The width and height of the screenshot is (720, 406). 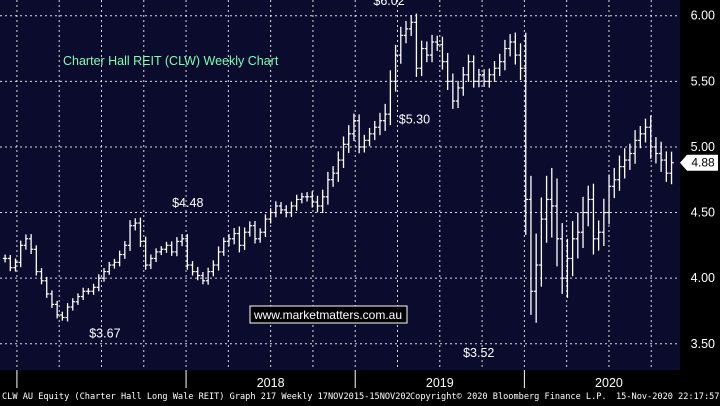 I want to click on last-price-label: 4.88, so click(x=703, y=163).